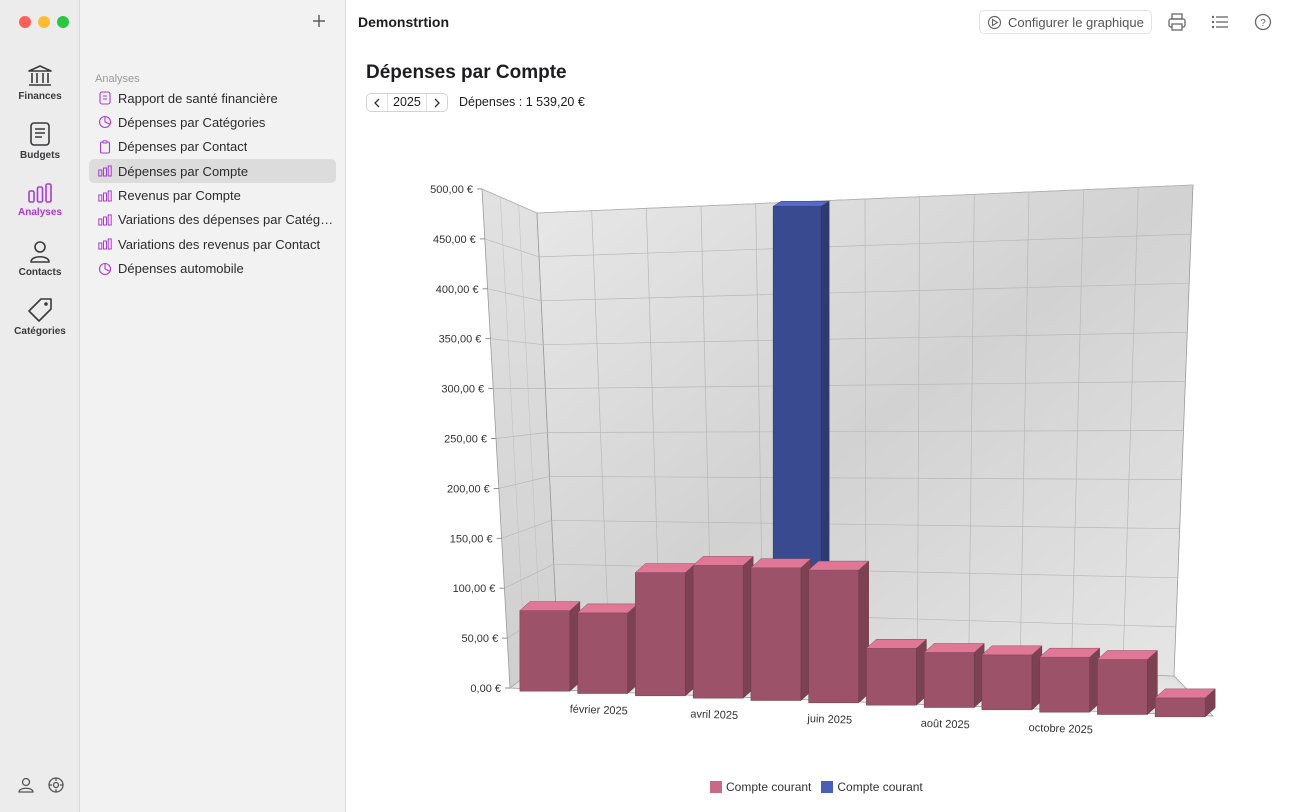  Describe the element at coordinates (714, 715) in the screenshot. I see `x-tick-label: avril 2025` at that location.